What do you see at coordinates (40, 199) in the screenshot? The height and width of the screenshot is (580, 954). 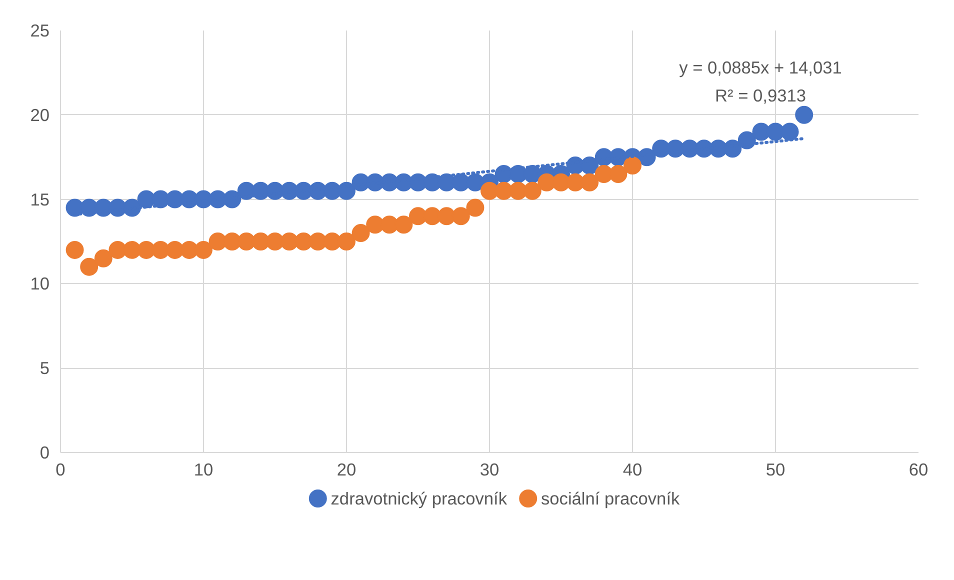 I see `y-tick-label: 15` at bounding box center [40, 199].